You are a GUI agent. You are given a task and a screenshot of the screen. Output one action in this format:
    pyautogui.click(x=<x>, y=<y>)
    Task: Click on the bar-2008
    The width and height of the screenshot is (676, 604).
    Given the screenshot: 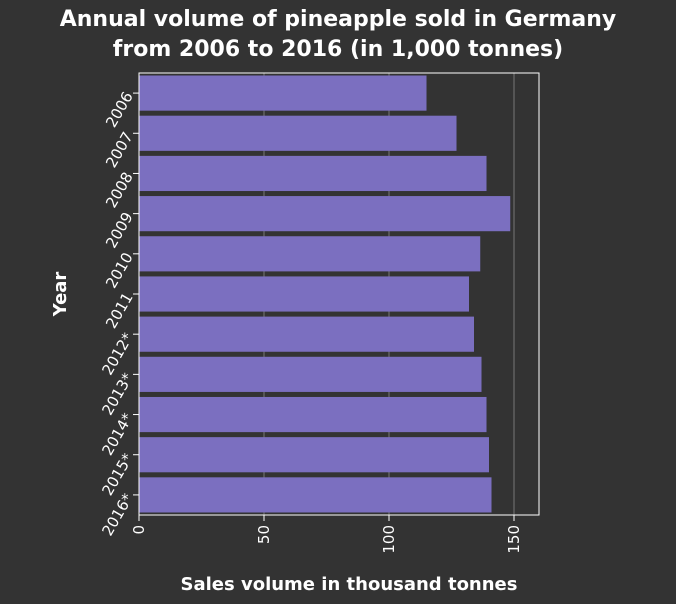 What is the action you would take?
    pyautogui.click(x=313, y=173)
    